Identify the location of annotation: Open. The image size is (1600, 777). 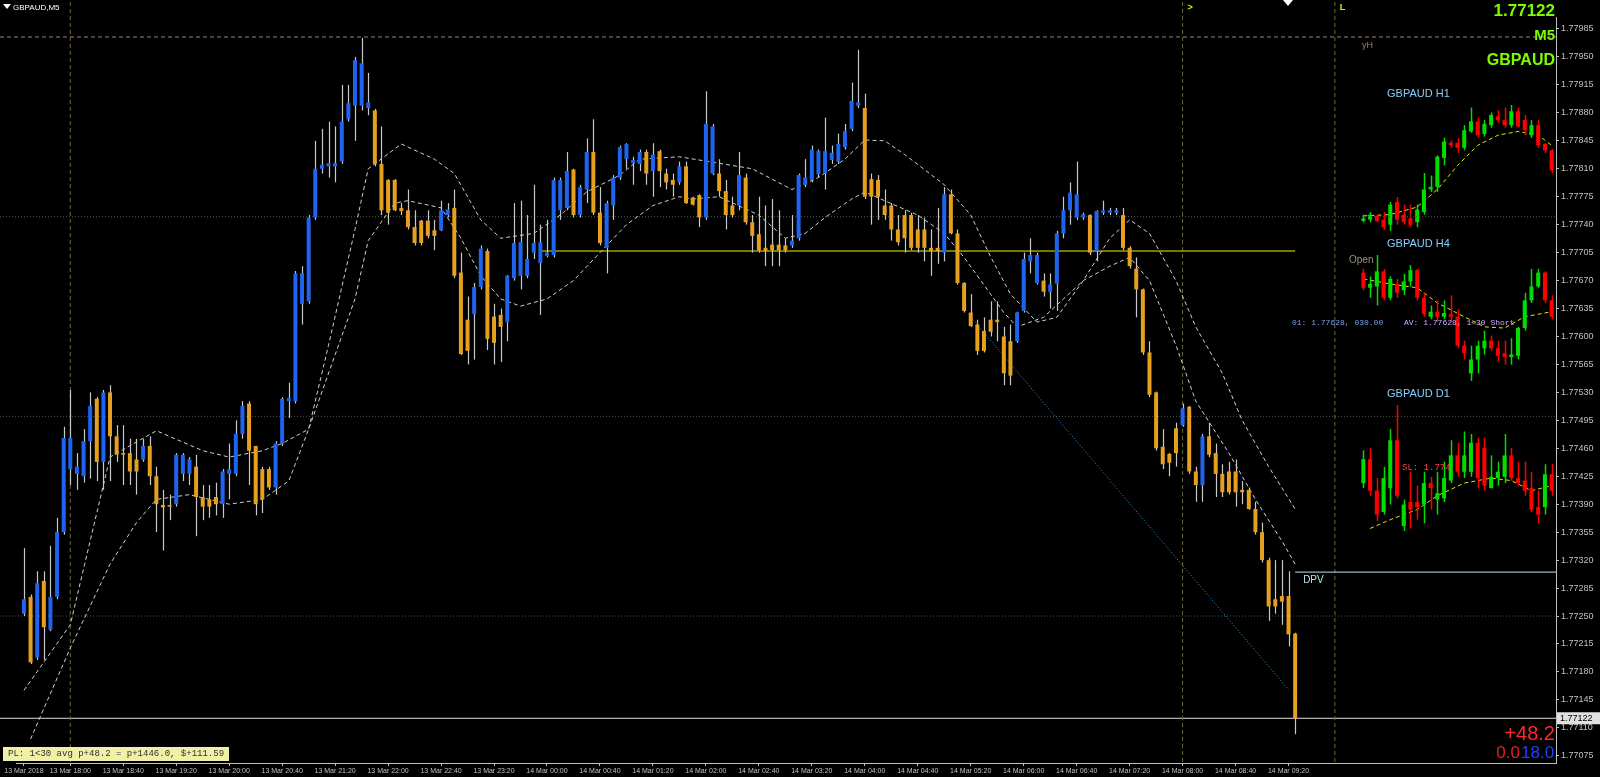
(1361, 259).